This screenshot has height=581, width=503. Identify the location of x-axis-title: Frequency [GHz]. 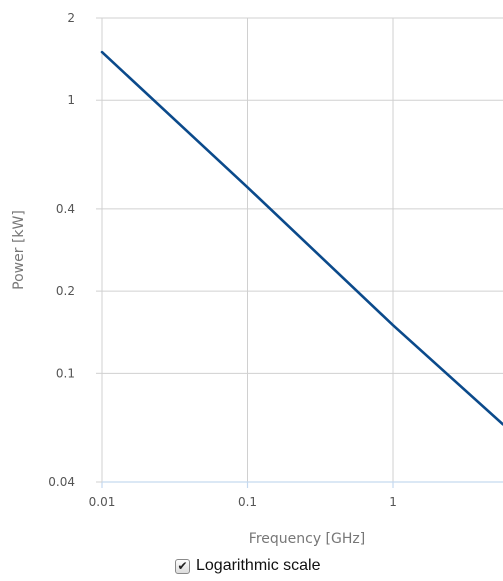
(307, 539).